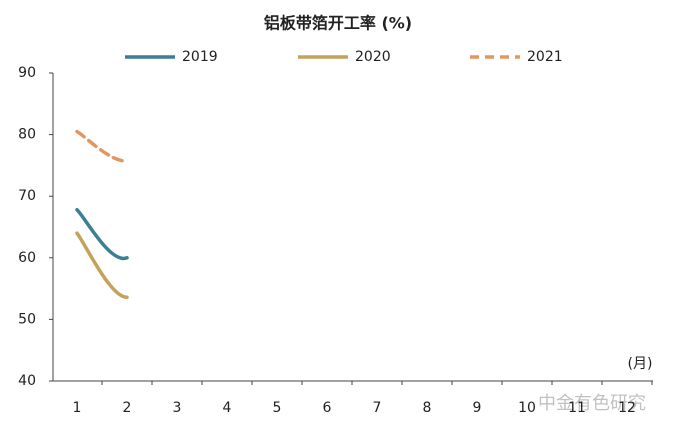 This screenshot has width=676, height=429. Describe the element at coordinates (640, 364) in the screenshot. I see `x-unit-label: (月)` at that location.